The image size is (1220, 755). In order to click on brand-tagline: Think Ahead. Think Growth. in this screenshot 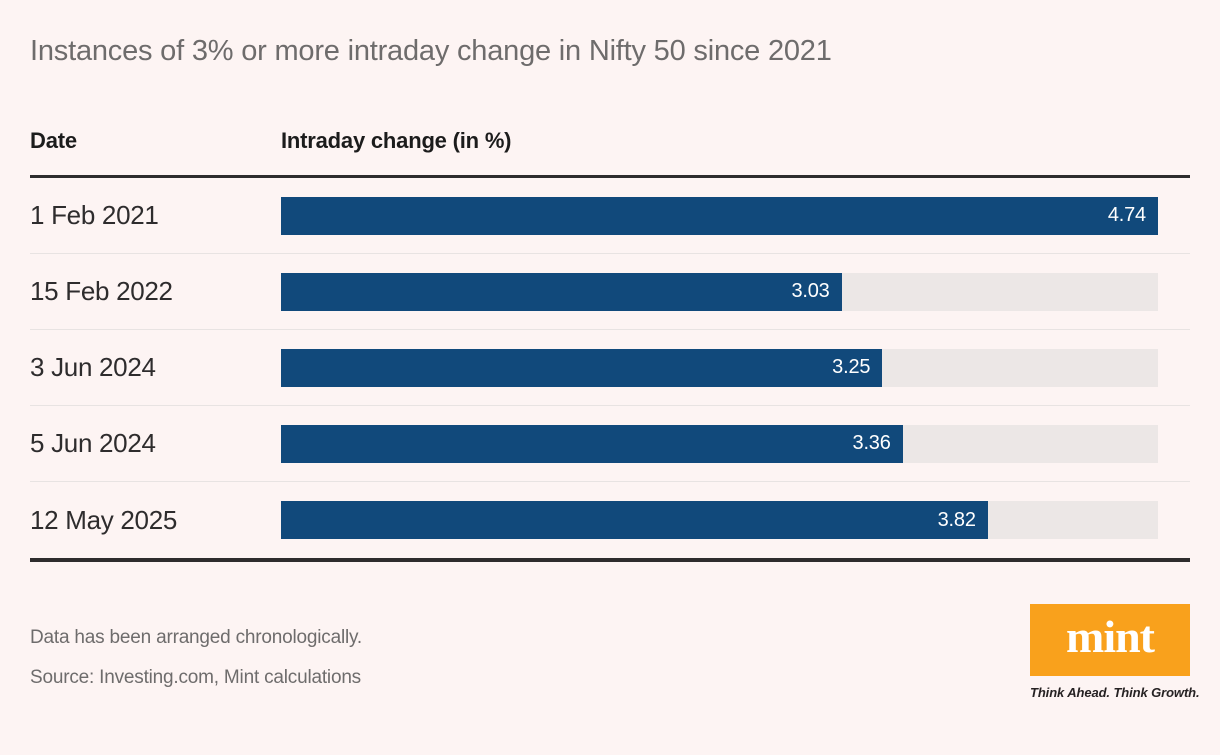, I will do `click(1115, 692)`.